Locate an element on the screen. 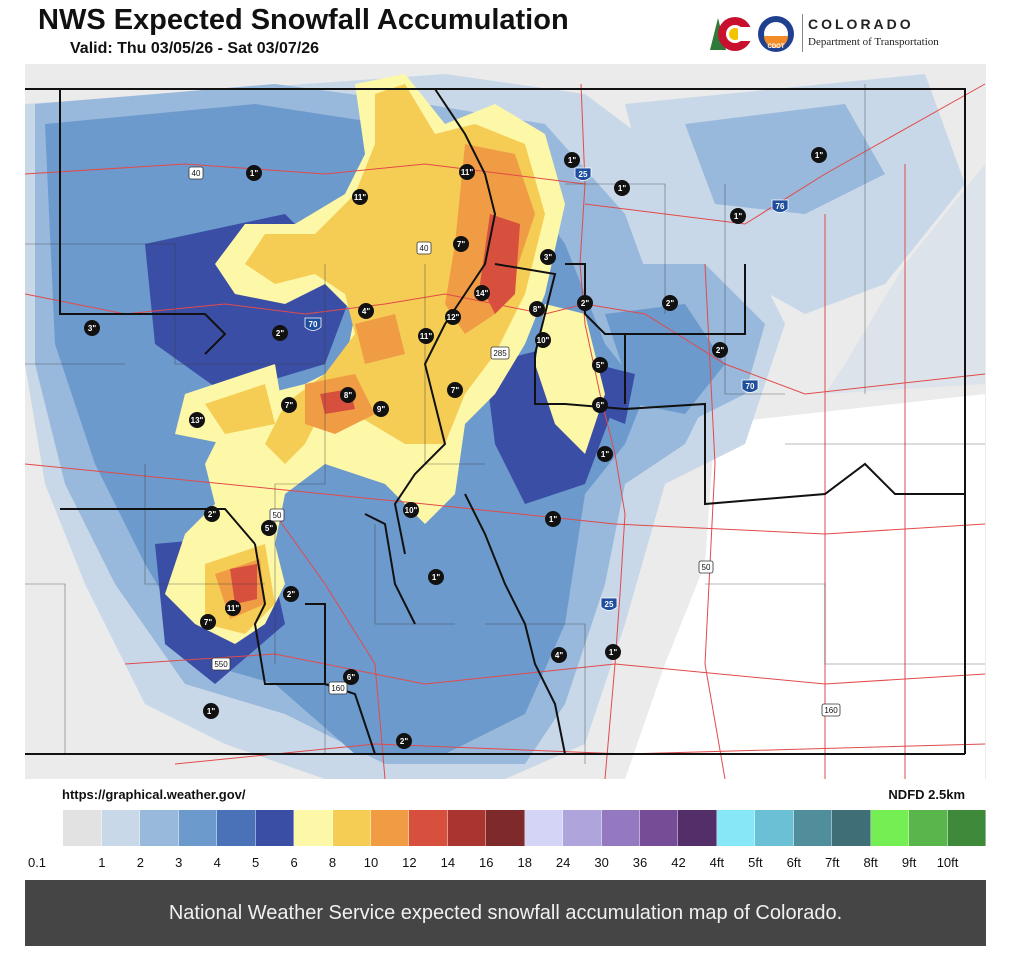  logo-divider is located at coordinates (802, 33).